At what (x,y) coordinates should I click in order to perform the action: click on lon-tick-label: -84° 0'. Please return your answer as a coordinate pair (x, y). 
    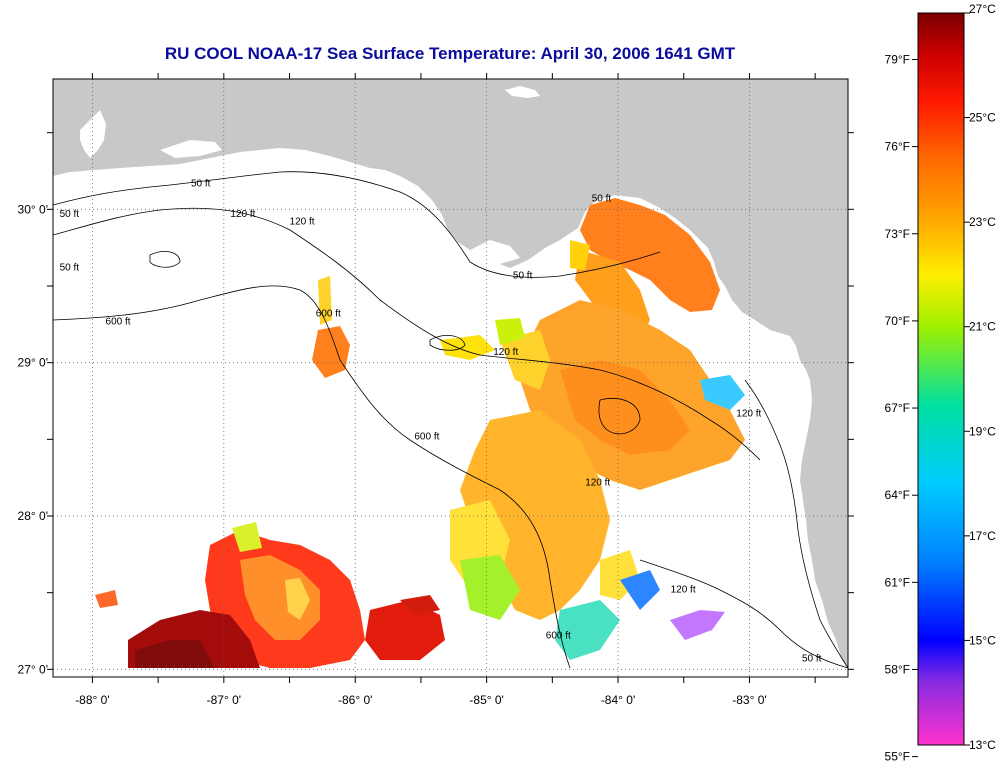
    Looking at the image, I should click on (618, 700).